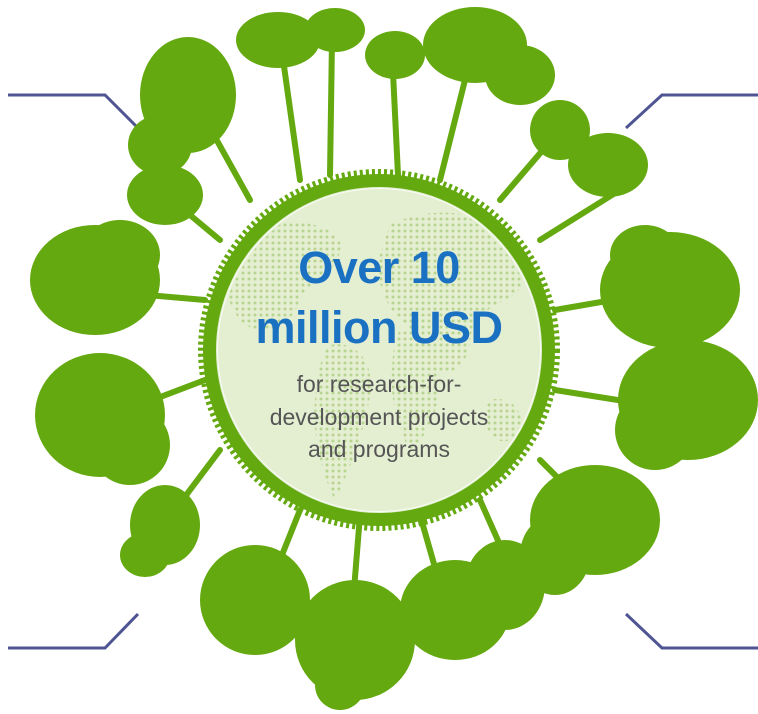 This screenshot has width=758, height=714. I want to click on headline-amount-line-2: million USD, so click(379, 327).